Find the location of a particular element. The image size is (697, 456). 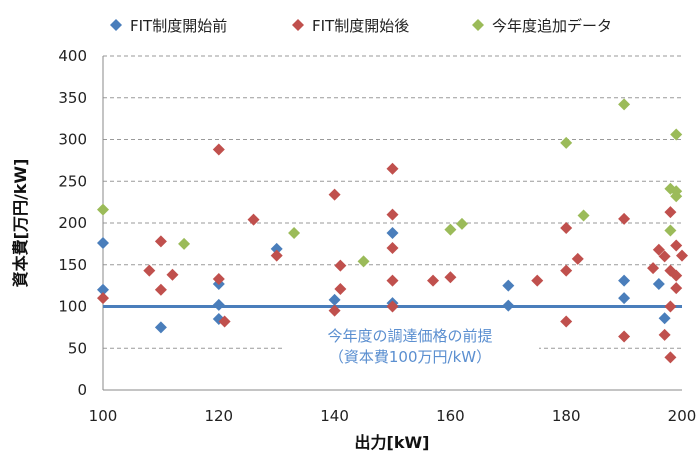

x-tick-label: 200 is located at coordinates (682, 416).